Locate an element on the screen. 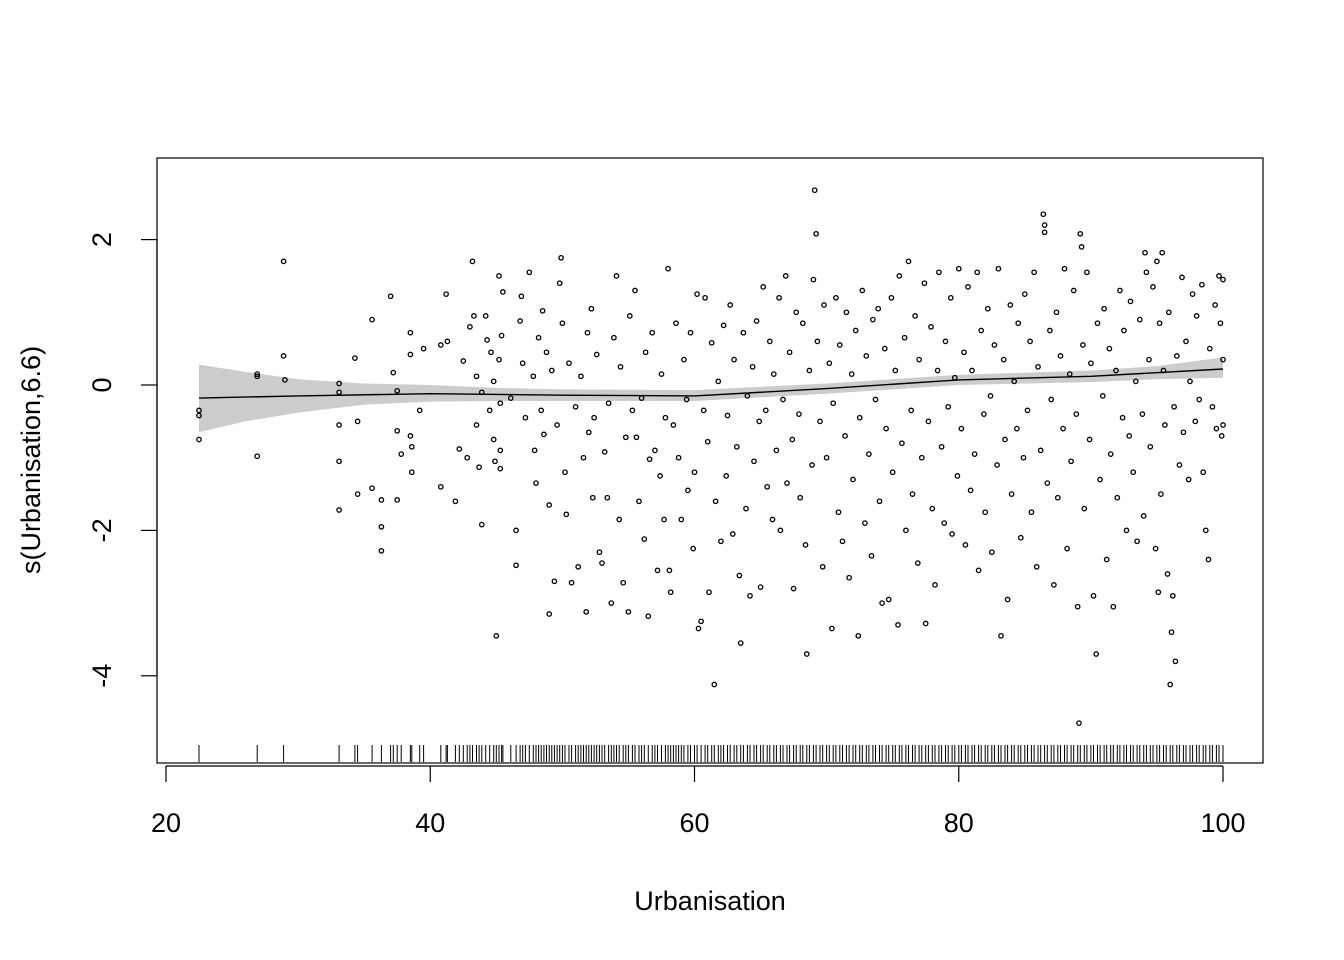 The height and width of the screenshot is (960, 1344). x-tick-label: 20 is located at coordinates (166, 823).